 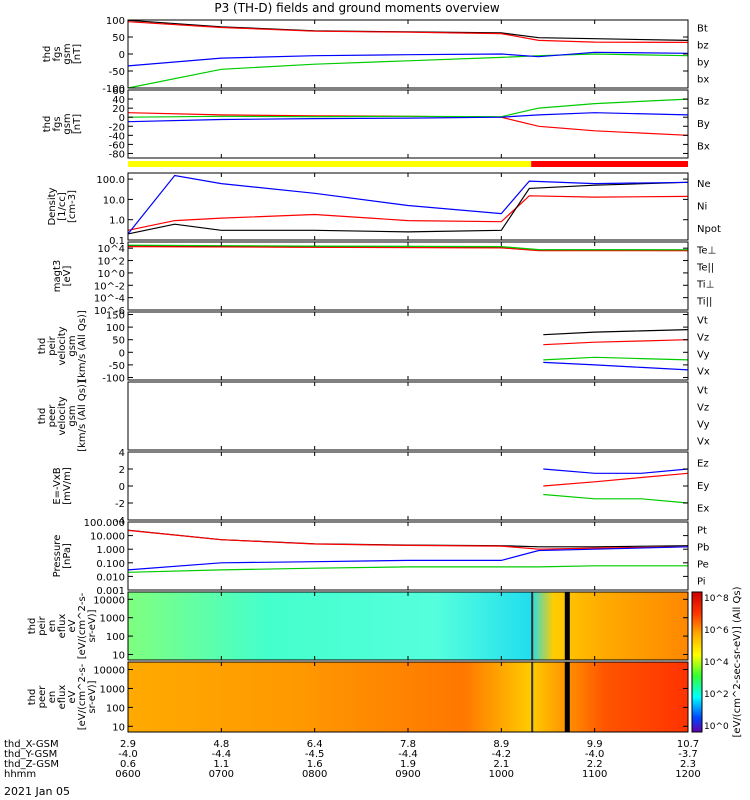 What do you see at coordinates (702, 531) in the screenshot?
I see `legend-Pt: Pt` at bounding box center [702, 531].